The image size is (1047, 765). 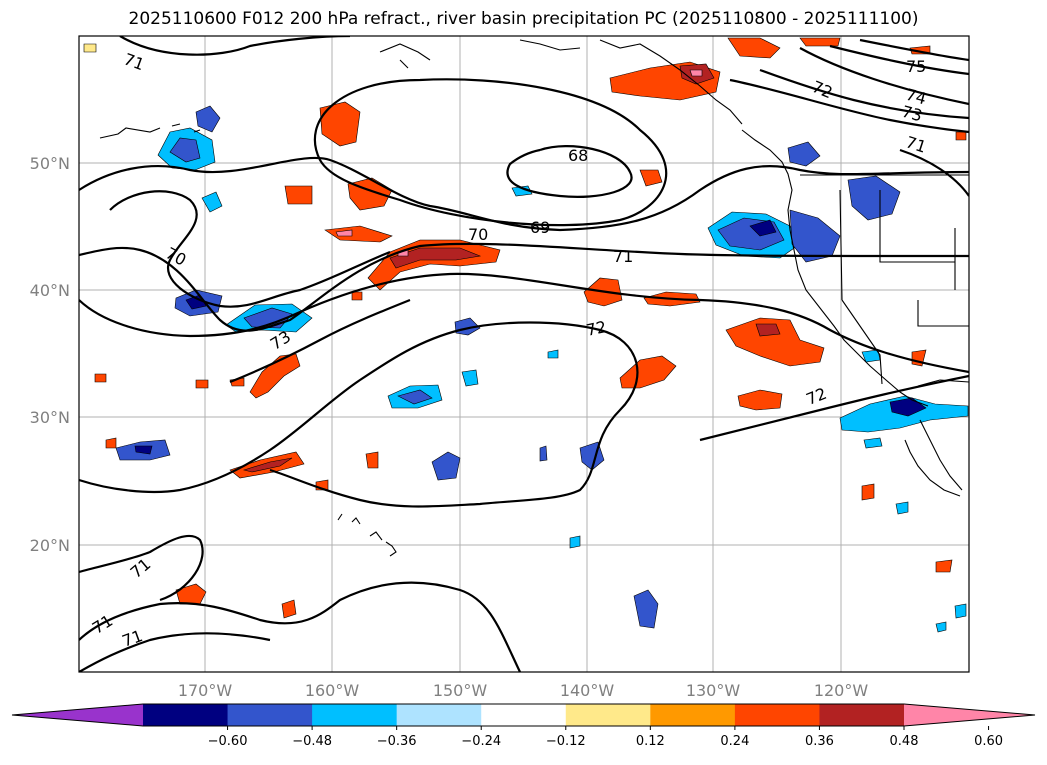 What do you see at coordinates (650, 741) in the screenshot?
I see `colorbar-tick-label: 0.12` at bounding box center [650, 741].